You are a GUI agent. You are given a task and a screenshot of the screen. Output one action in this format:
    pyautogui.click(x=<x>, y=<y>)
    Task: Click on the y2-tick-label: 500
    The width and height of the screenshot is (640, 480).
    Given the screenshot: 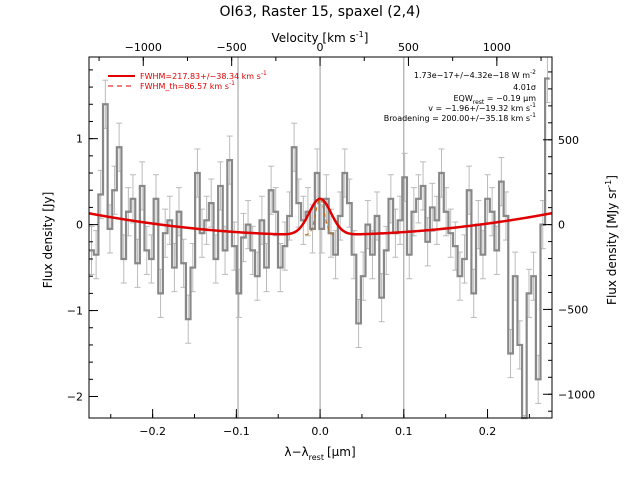 What is the action you would take?
    pyautogui.click(x=568, y=140)
    